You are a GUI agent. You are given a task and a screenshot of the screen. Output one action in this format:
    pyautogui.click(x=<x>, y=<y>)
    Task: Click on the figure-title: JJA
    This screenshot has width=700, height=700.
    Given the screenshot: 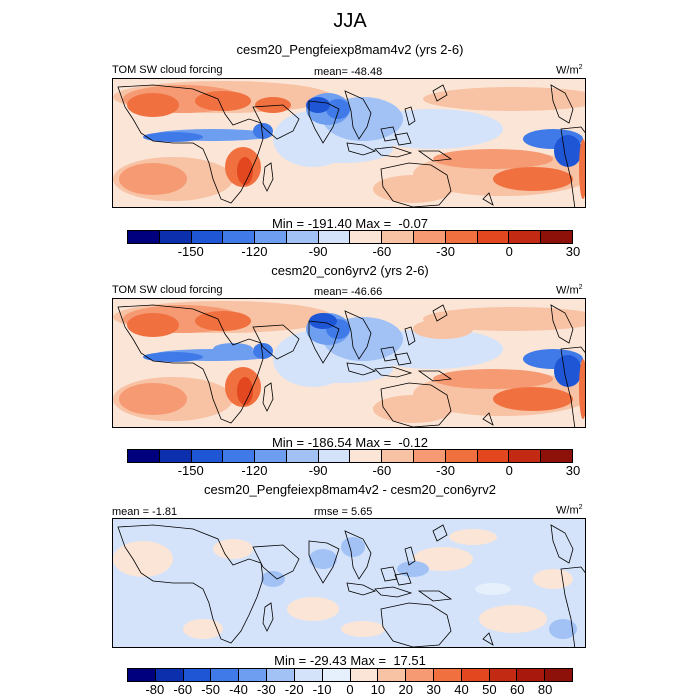 What is the action you would take?
    pyautogui.click(x=350, y=21)
    